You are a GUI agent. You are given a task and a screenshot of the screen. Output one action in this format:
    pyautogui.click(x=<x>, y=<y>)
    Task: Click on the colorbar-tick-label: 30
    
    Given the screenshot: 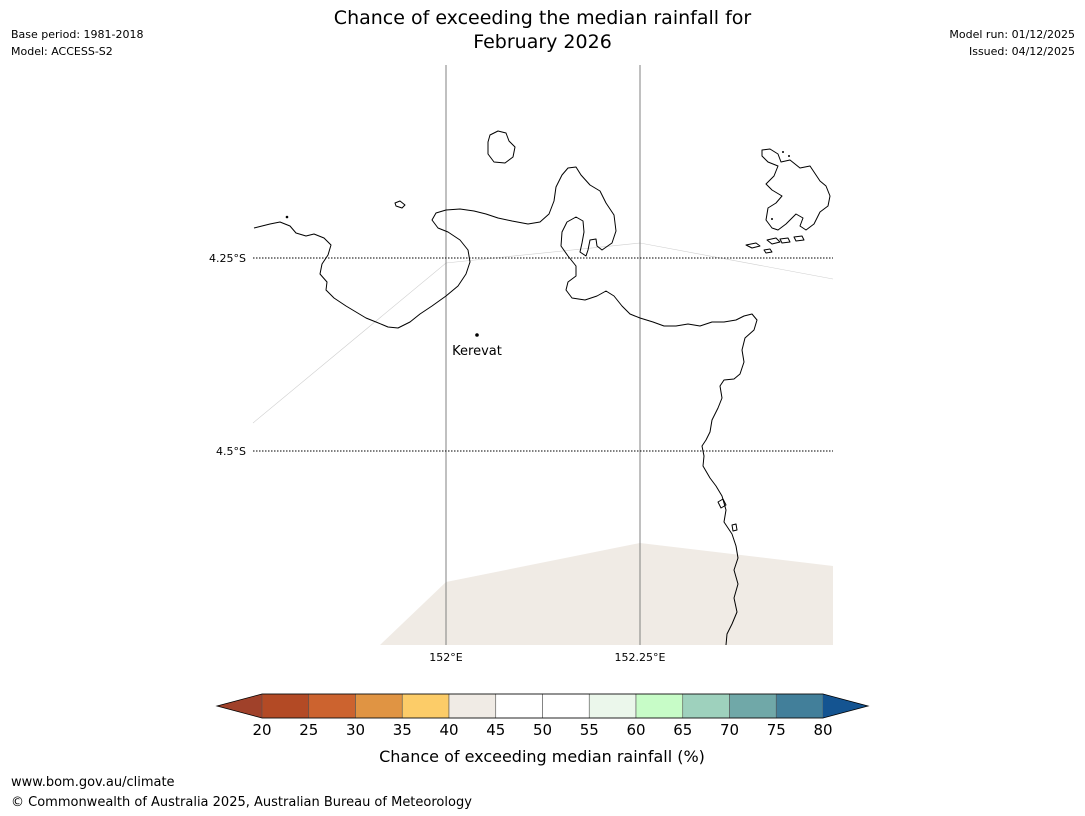 What is the action you would take?
    pyautogui.click(x=355, y=730)
    